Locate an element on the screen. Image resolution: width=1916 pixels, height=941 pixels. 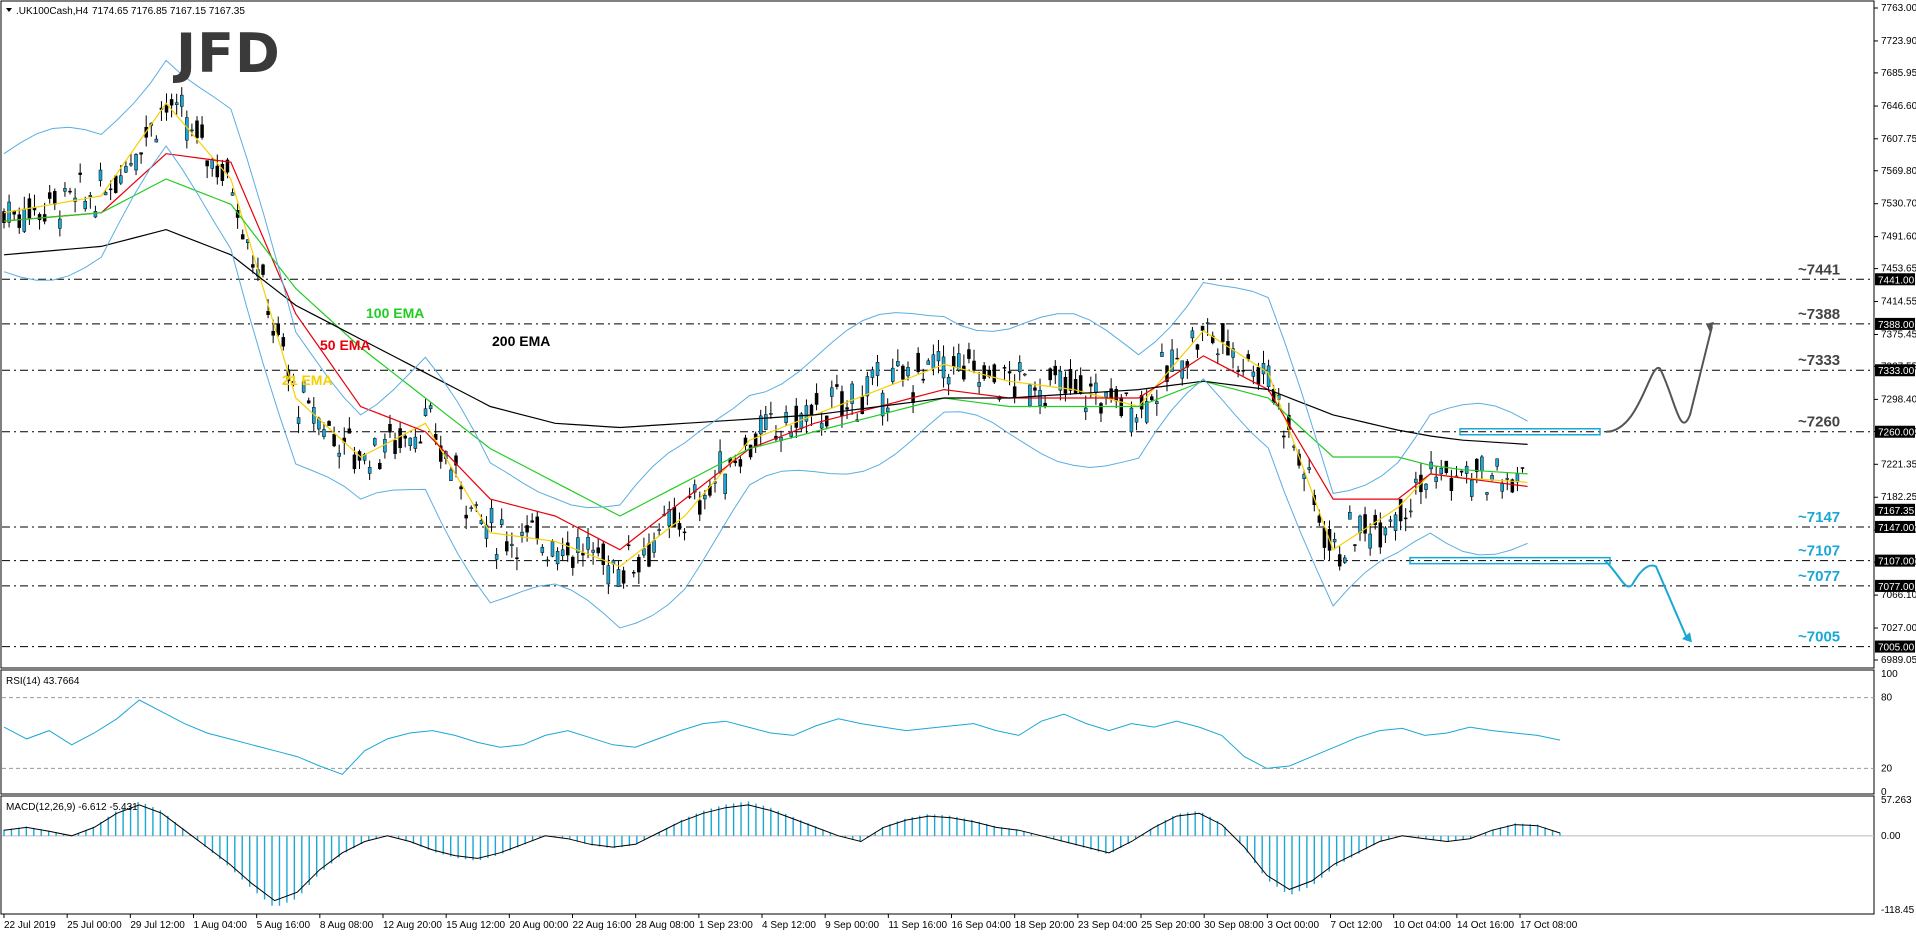
bullish-arrowhead-icon is located at coordinates (1710, 327).